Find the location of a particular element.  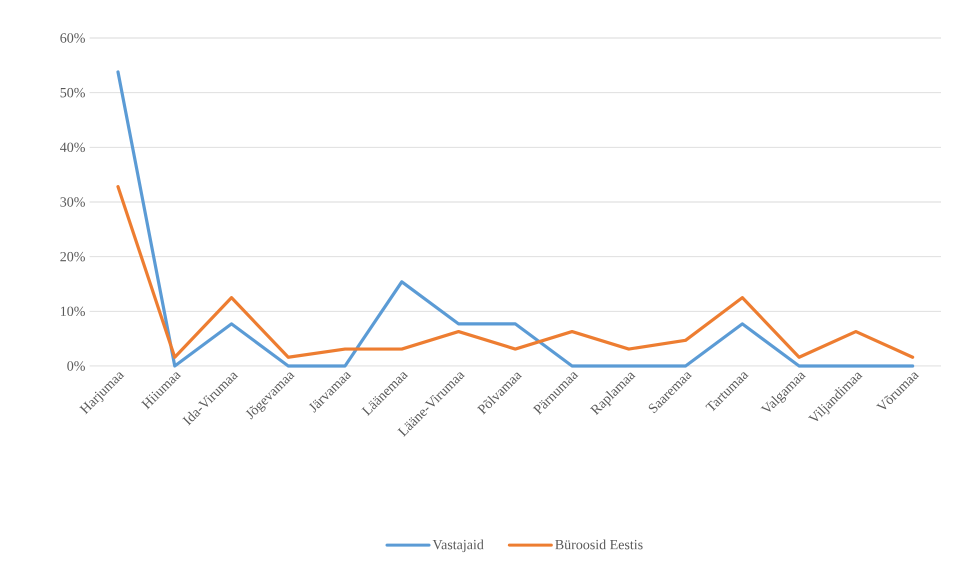

legend-label: Vastajaid is located at coordinates (458, 545).